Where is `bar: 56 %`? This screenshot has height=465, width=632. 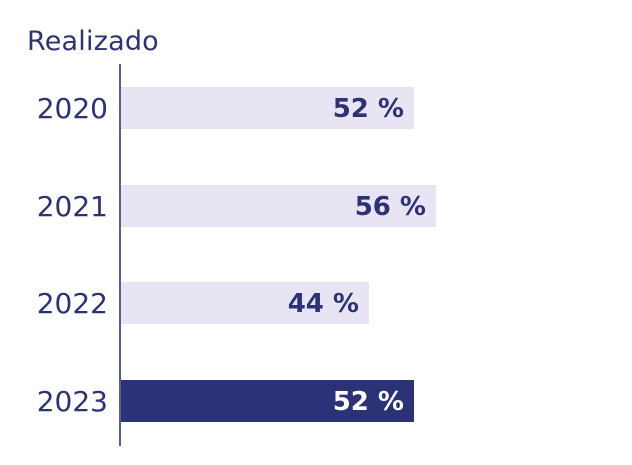 bar: 56 % is located at coordinates (278, 206).